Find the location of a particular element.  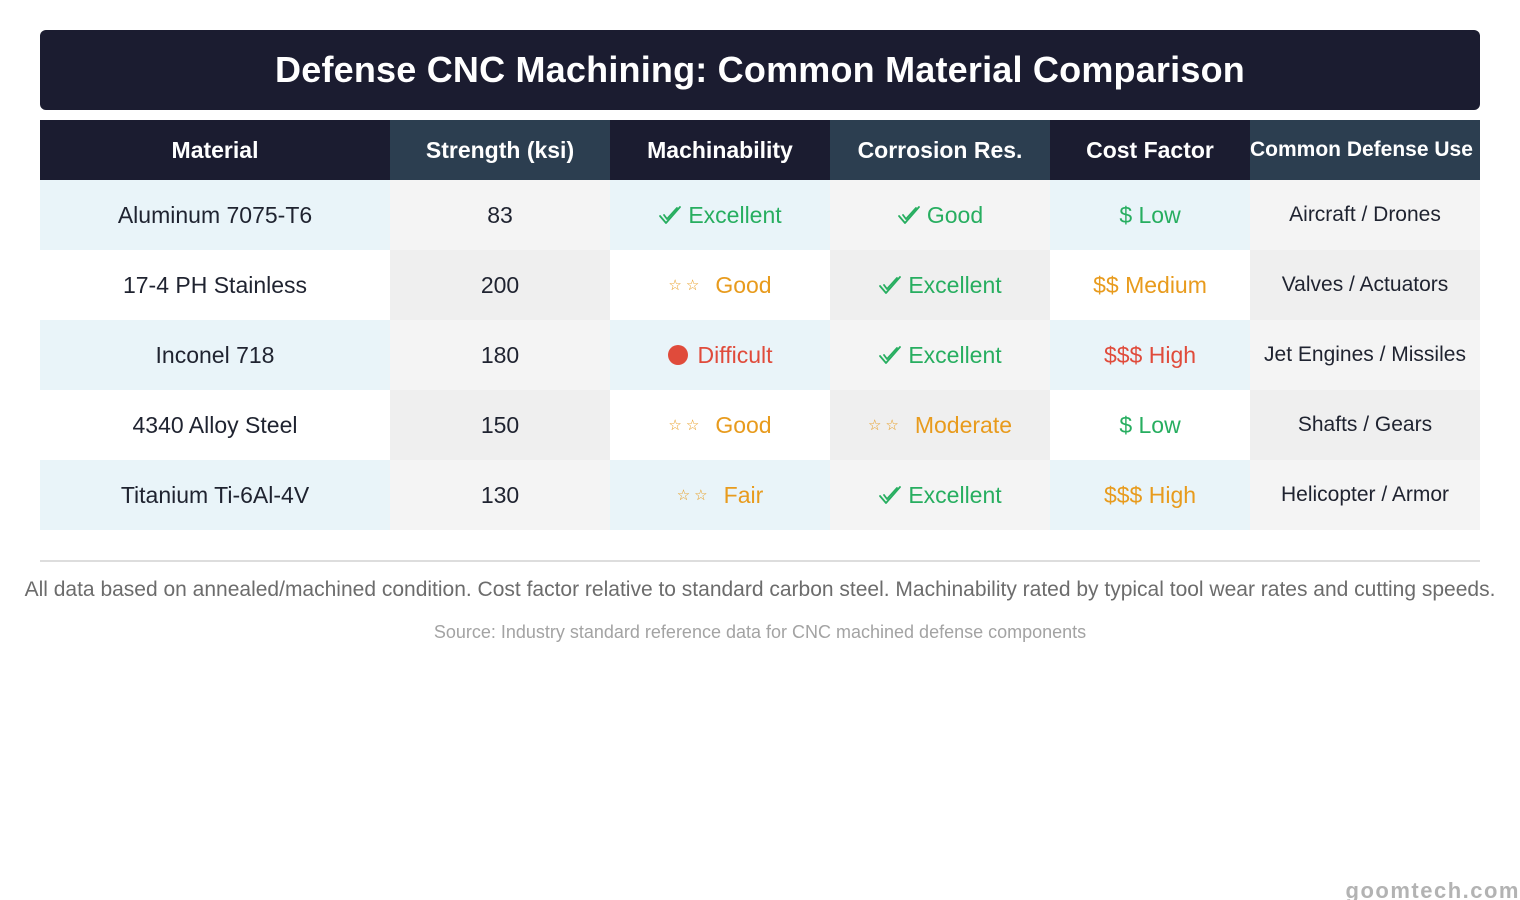

machinability-cell-text: Excellent is located at coordinates (735, 214).